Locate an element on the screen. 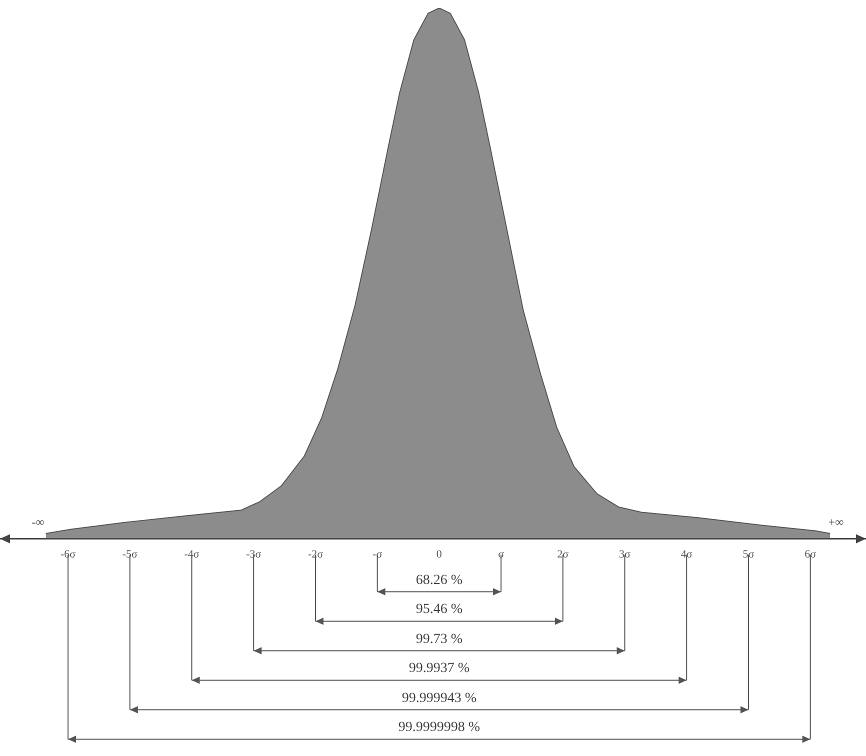  text: 99.9999998 % is located at coordinates (439, 728).